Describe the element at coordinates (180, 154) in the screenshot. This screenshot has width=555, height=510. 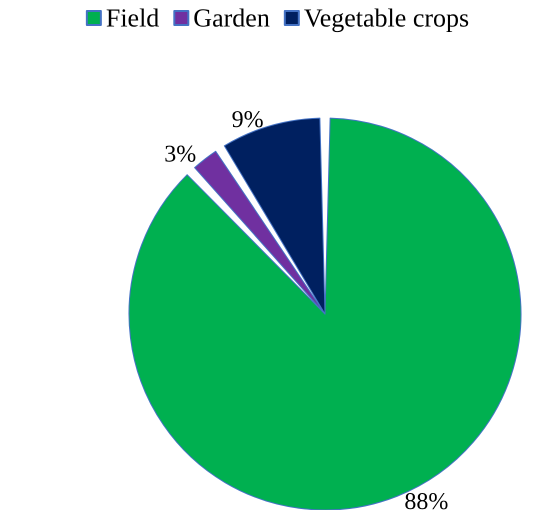
I see `data-label: 3%` at that location.